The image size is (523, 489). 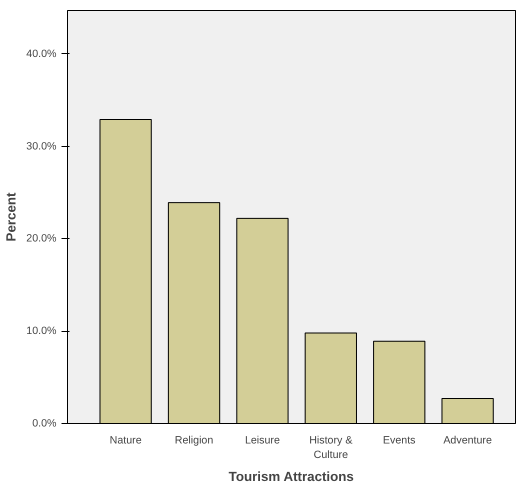 I want to click on y-tick-label: 20.0%, so click(x=42, y=238).